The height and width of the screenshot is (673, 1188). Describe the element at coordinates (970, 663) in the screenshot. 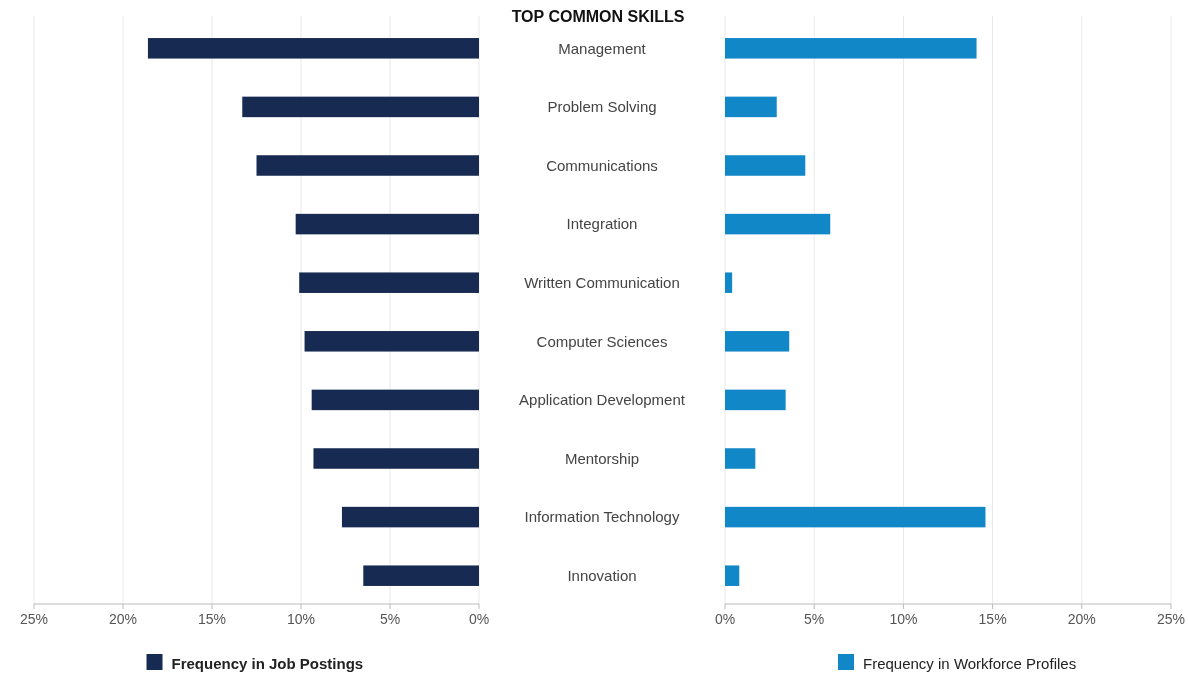

I see `legend-label: Frequency in Workforce Profiles` at that location.